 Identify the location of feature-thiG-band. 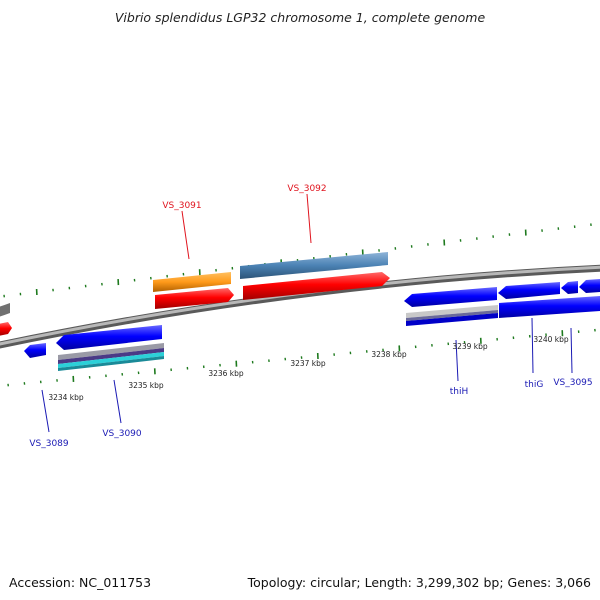
(549, 307).